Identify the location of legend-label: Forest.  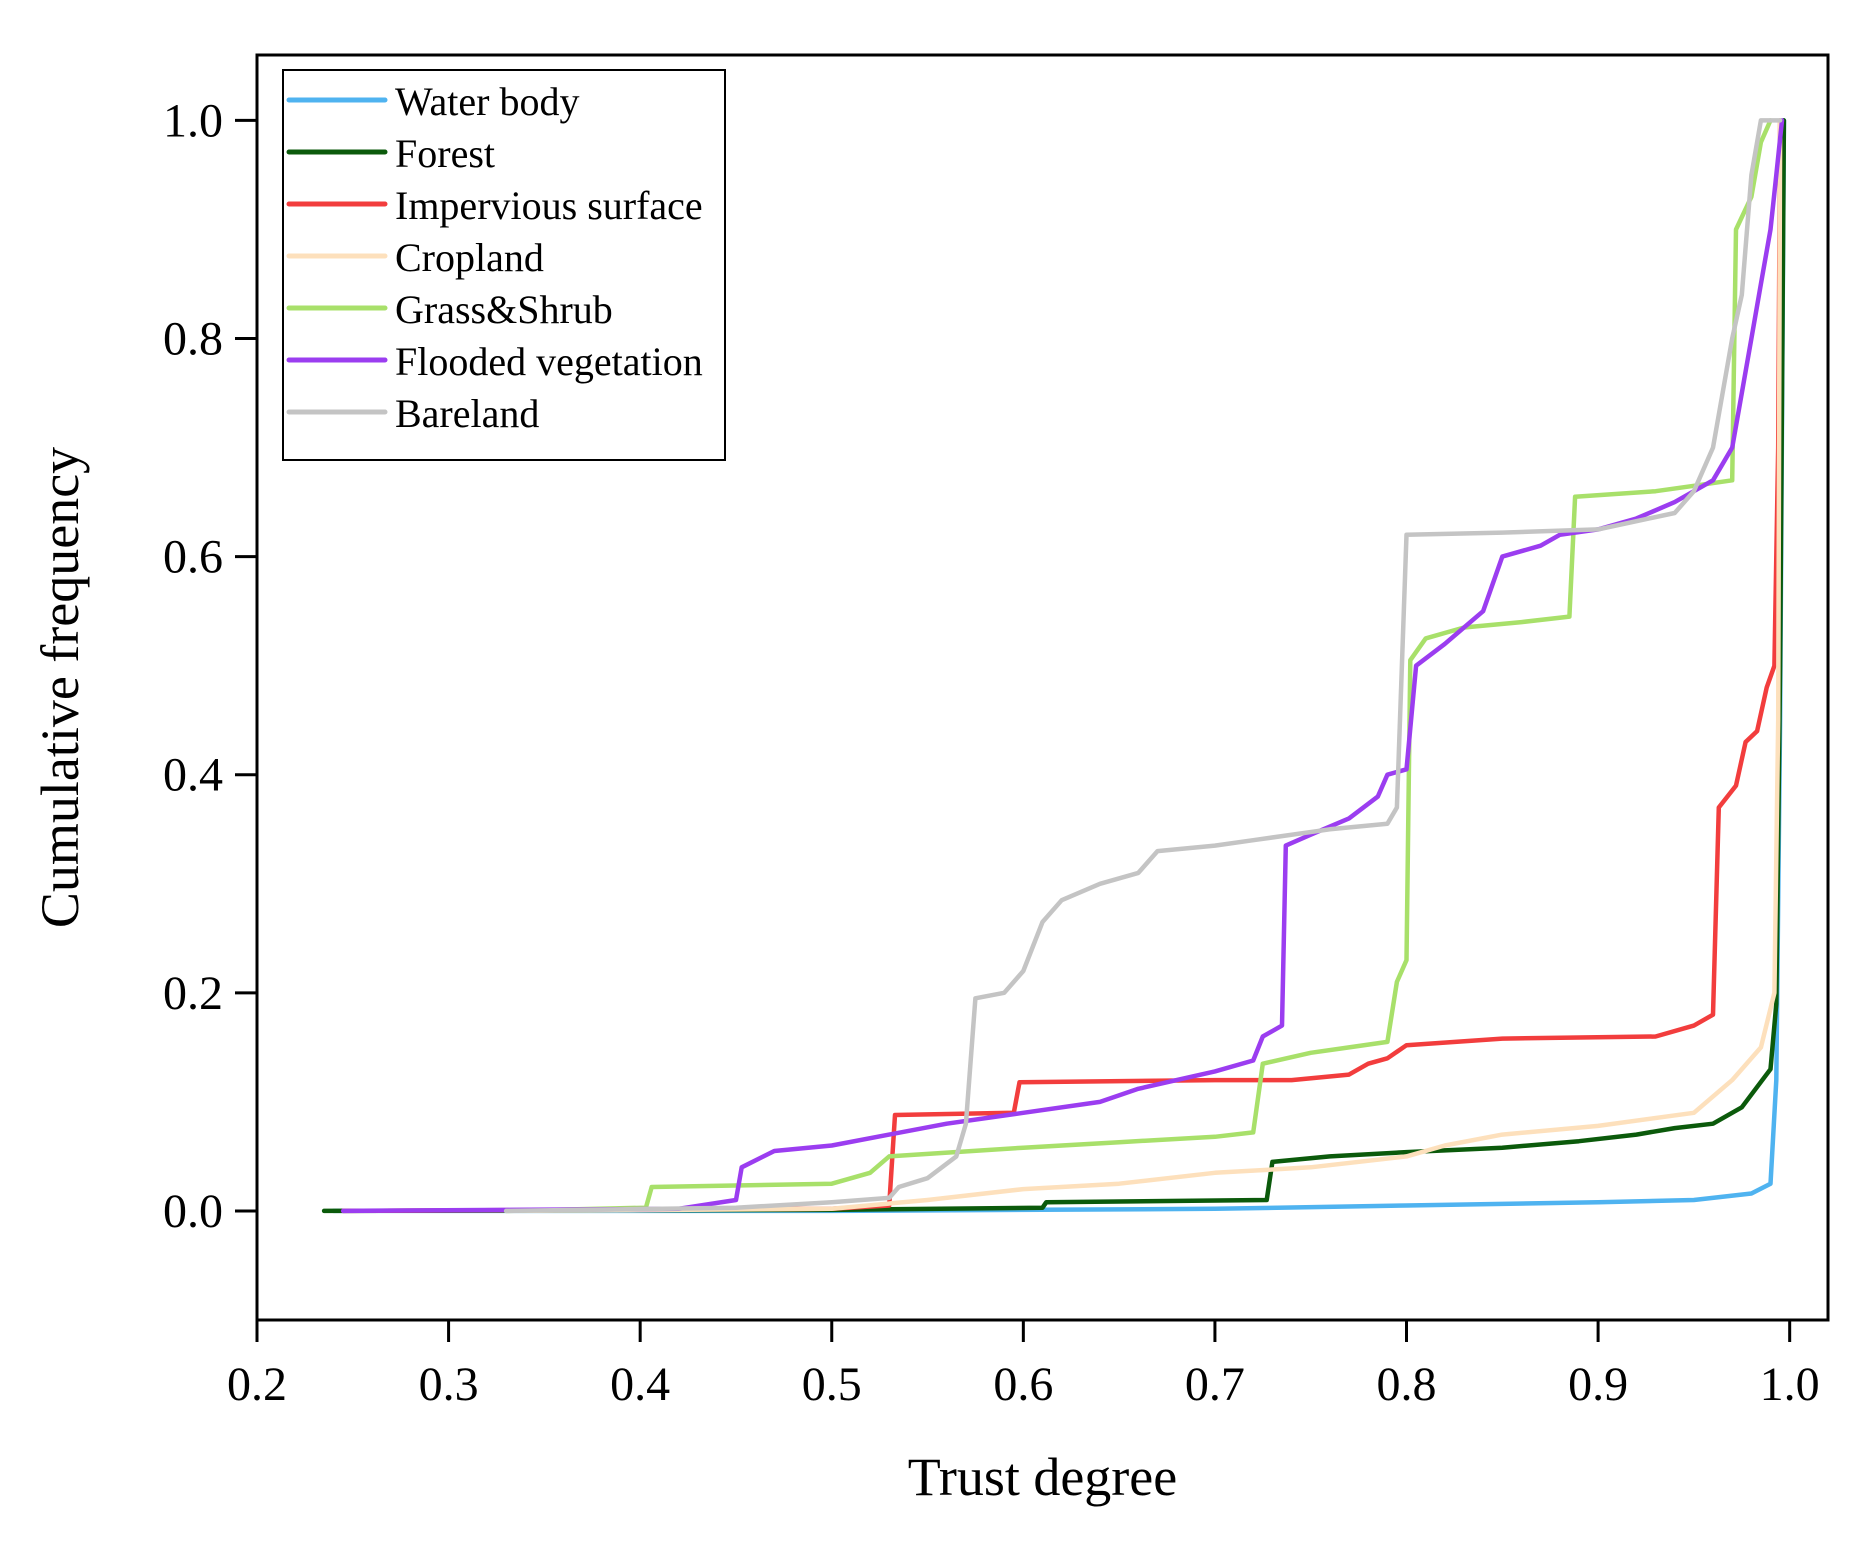
(445, 153).